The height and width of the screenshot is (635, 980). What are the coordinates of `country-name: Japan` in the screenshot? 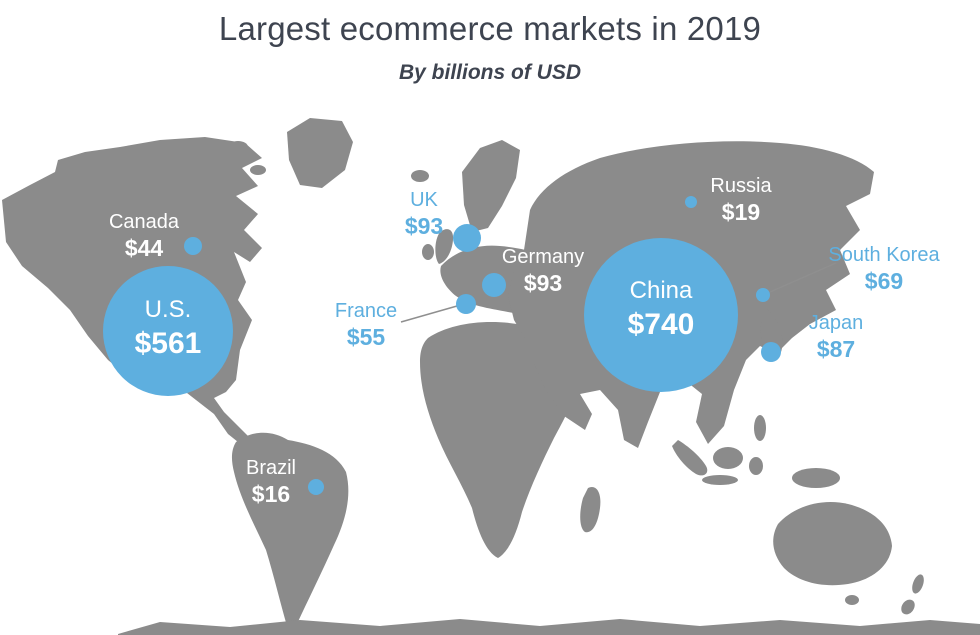 It's located at (836, 322).